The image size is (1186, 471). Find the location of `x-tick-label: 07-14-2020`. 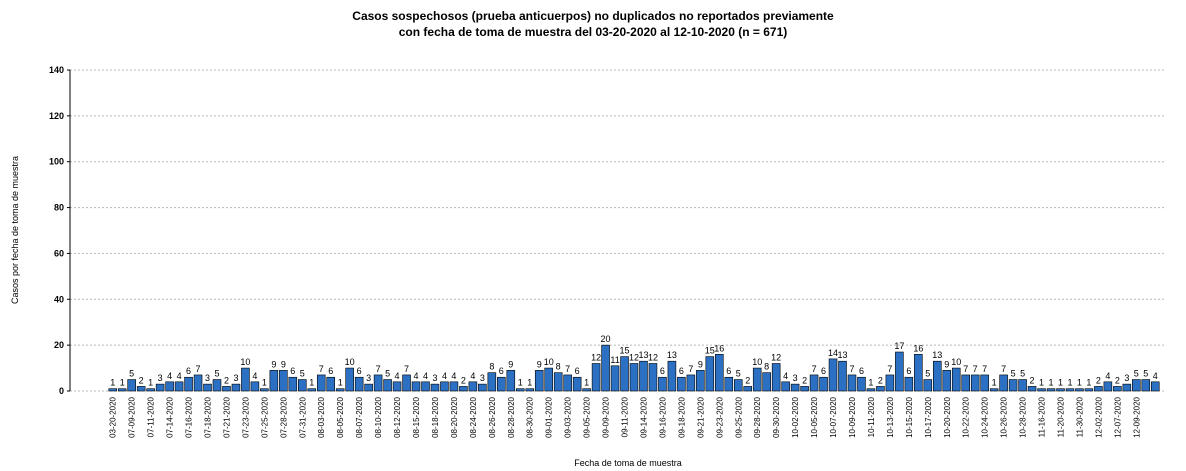

x-tick-label: 07-14-2020 is located at coordinates (170, 416).